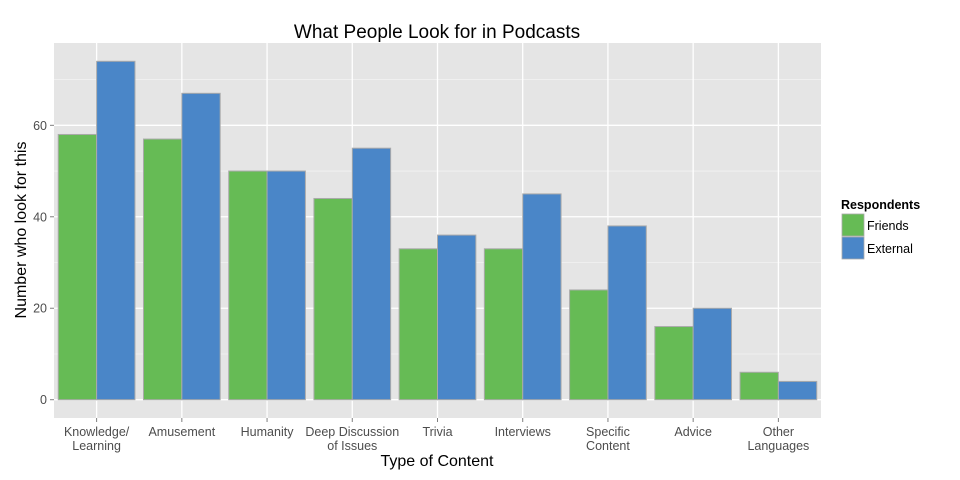 The image size is (960, 480). What do you see at coordinates (181, 432) in the screenshot?
I see `x-tick-label: Amusement` at bounding box center [181, 432].